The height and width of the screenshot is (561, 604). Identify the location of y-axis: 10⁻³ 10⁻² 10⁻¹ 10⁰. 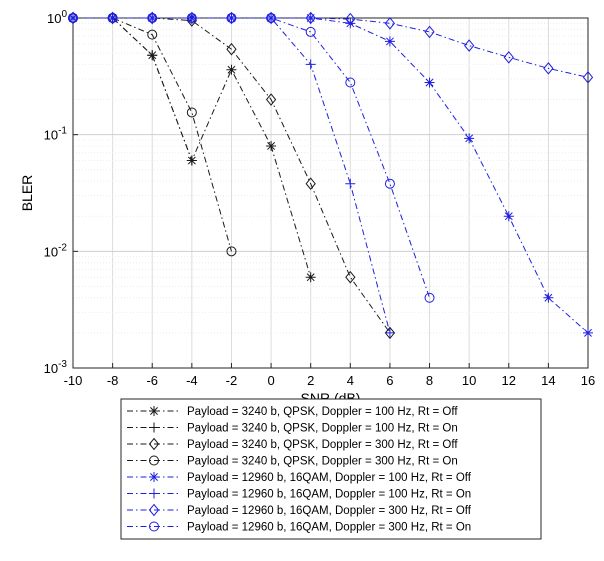
(61, 192).